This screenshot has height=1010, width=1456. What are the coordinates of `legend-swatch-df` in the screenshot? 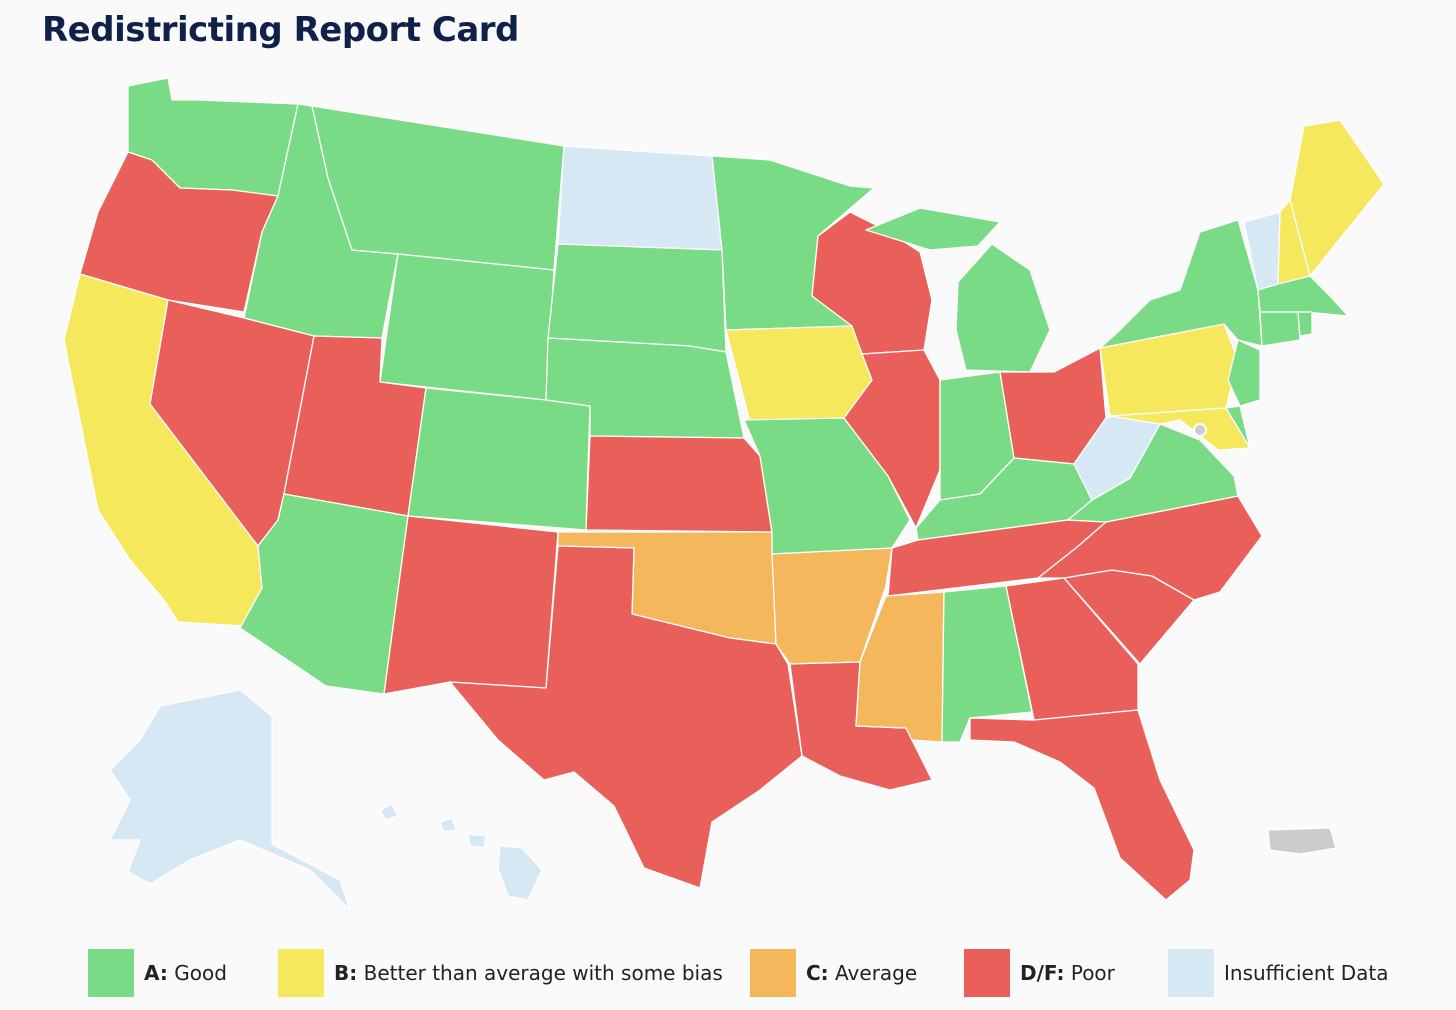 It's located at (987, 973).